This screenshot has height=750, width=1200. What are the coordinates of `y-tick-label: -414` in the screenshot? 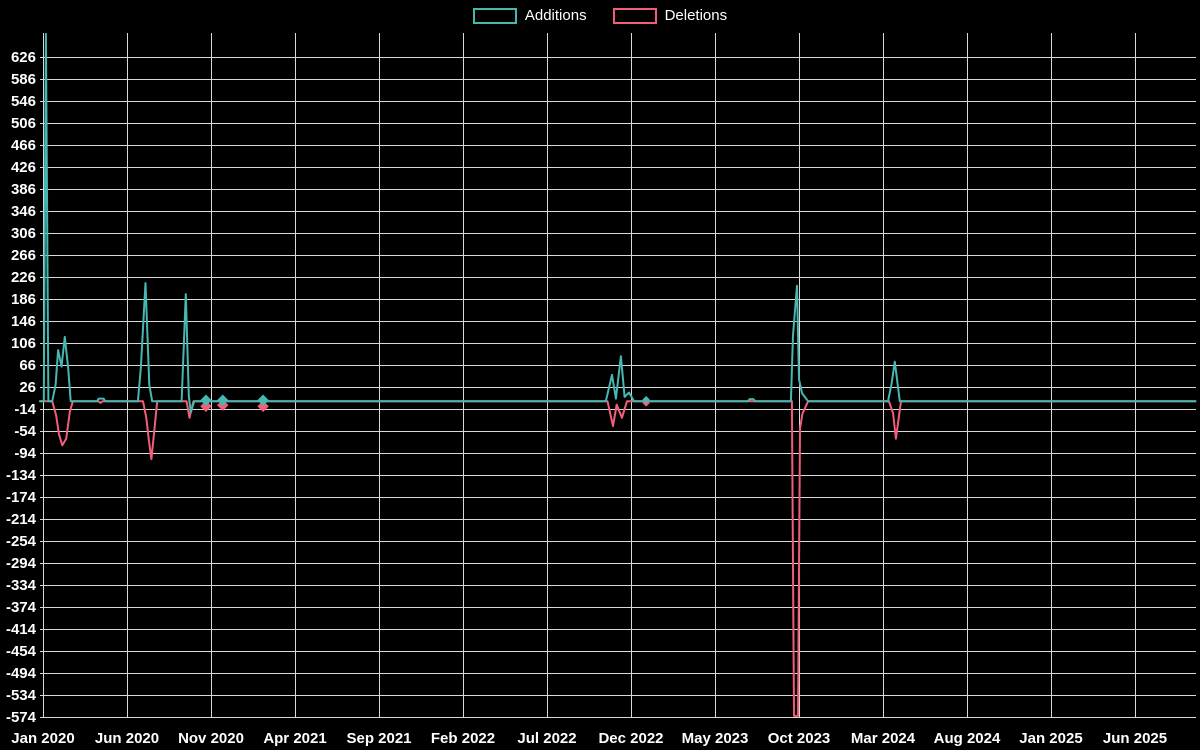 It's located at (21, 629).